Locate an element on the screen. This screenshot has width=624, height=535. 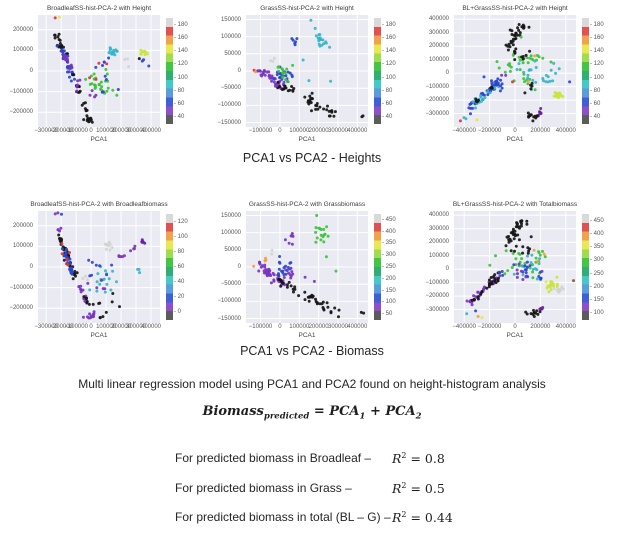
plot-title: BroadleafSS-hist-PCA-2 with Height is located at coordinates (99, 8).